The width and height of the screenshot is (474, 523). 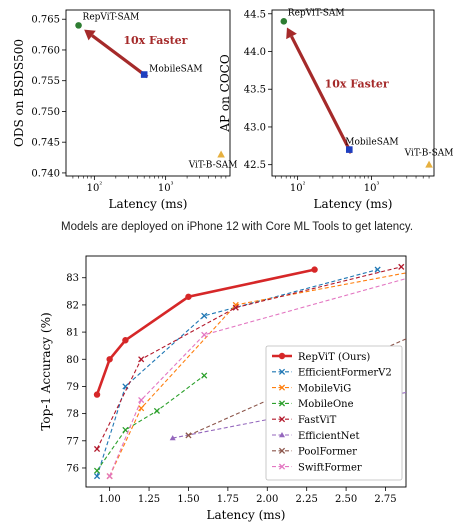 What do you see at coordinates (45, 173) in the screenshot?
I see `y-tick-label: 0.740` at bounding box center [45, 173].